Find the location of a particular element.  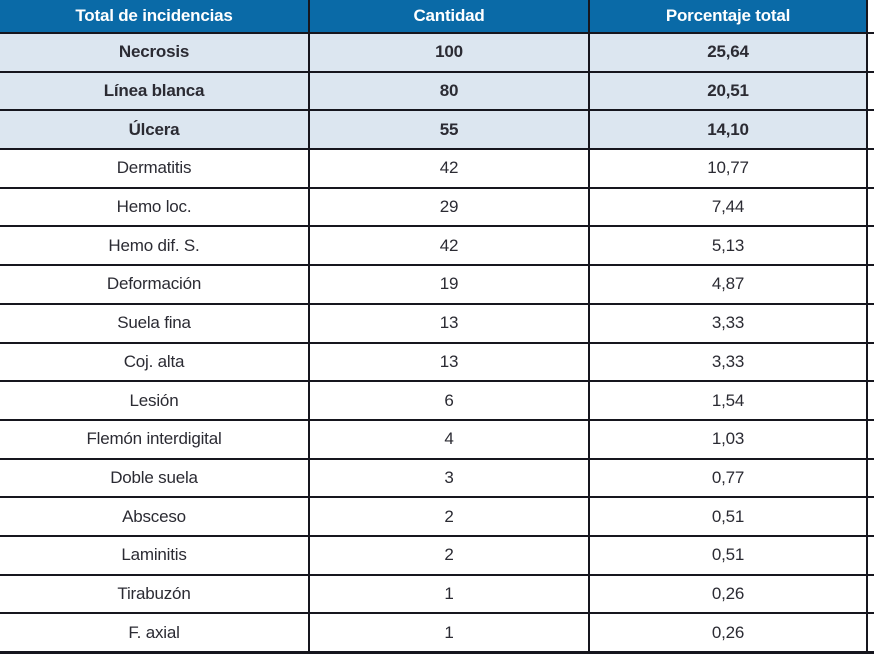

cell-porcentaje-value: 10,77 is located at coordinates (729, 168).